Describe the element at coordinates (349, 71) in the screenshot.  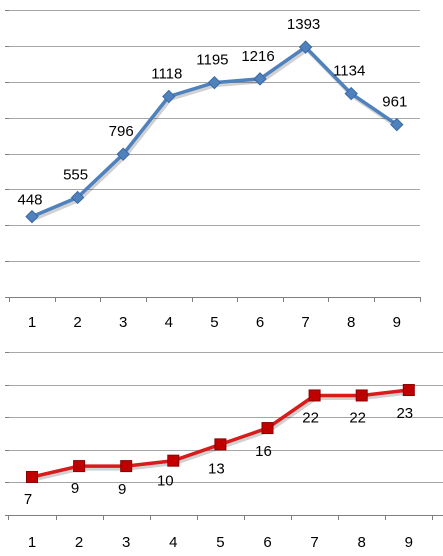
I see `data-label: 1134` at that location.